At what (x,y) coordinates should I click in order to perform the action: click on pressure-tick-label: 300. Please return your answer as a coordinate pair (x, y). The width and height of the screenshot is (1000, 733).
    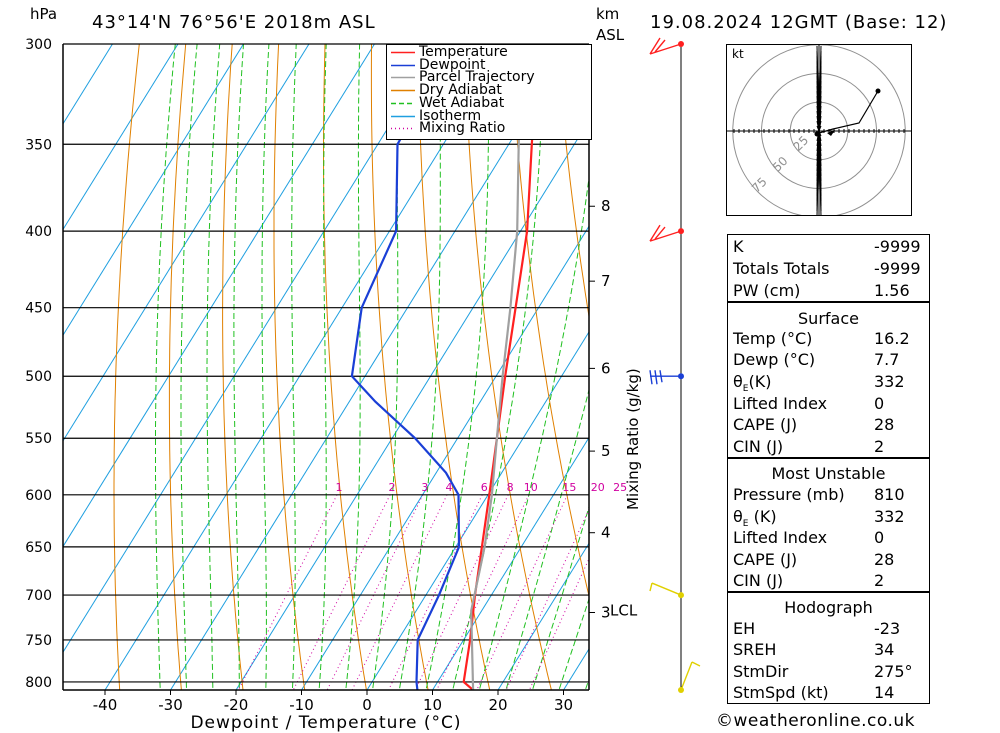
    Looking at the image, I should click on (38, 45).